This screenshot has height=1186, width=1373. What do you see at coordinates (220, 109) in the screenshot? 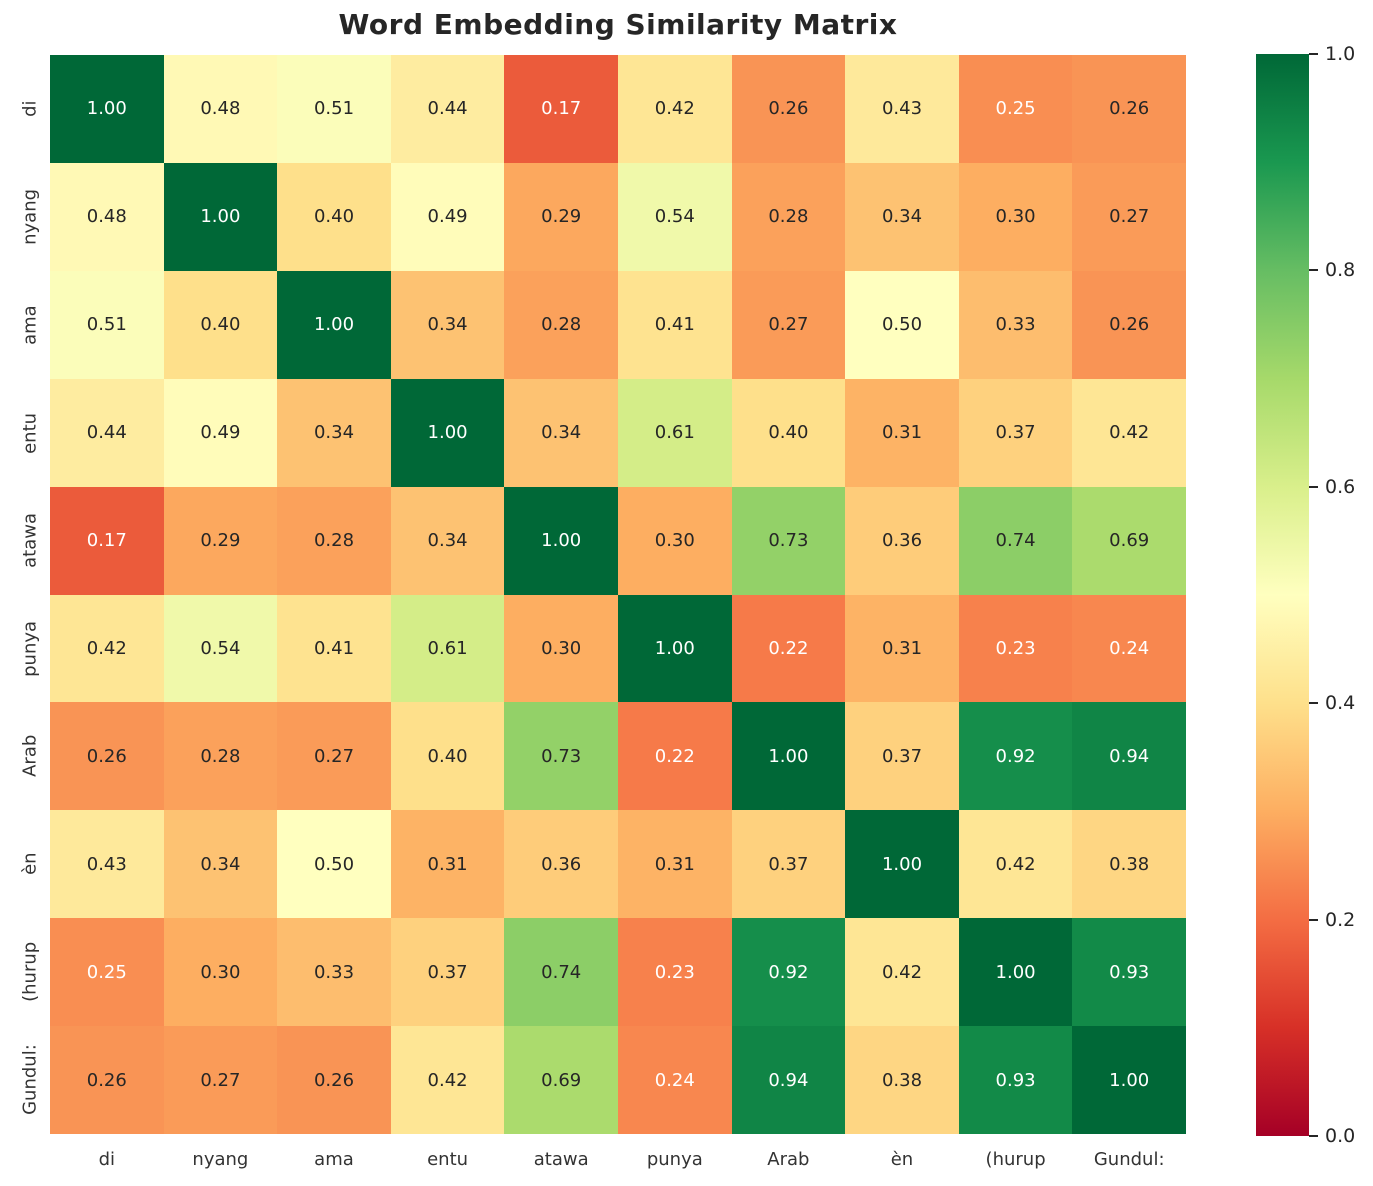
I see `heatmap-cell: 0.48` at bounding box center [220, 109].